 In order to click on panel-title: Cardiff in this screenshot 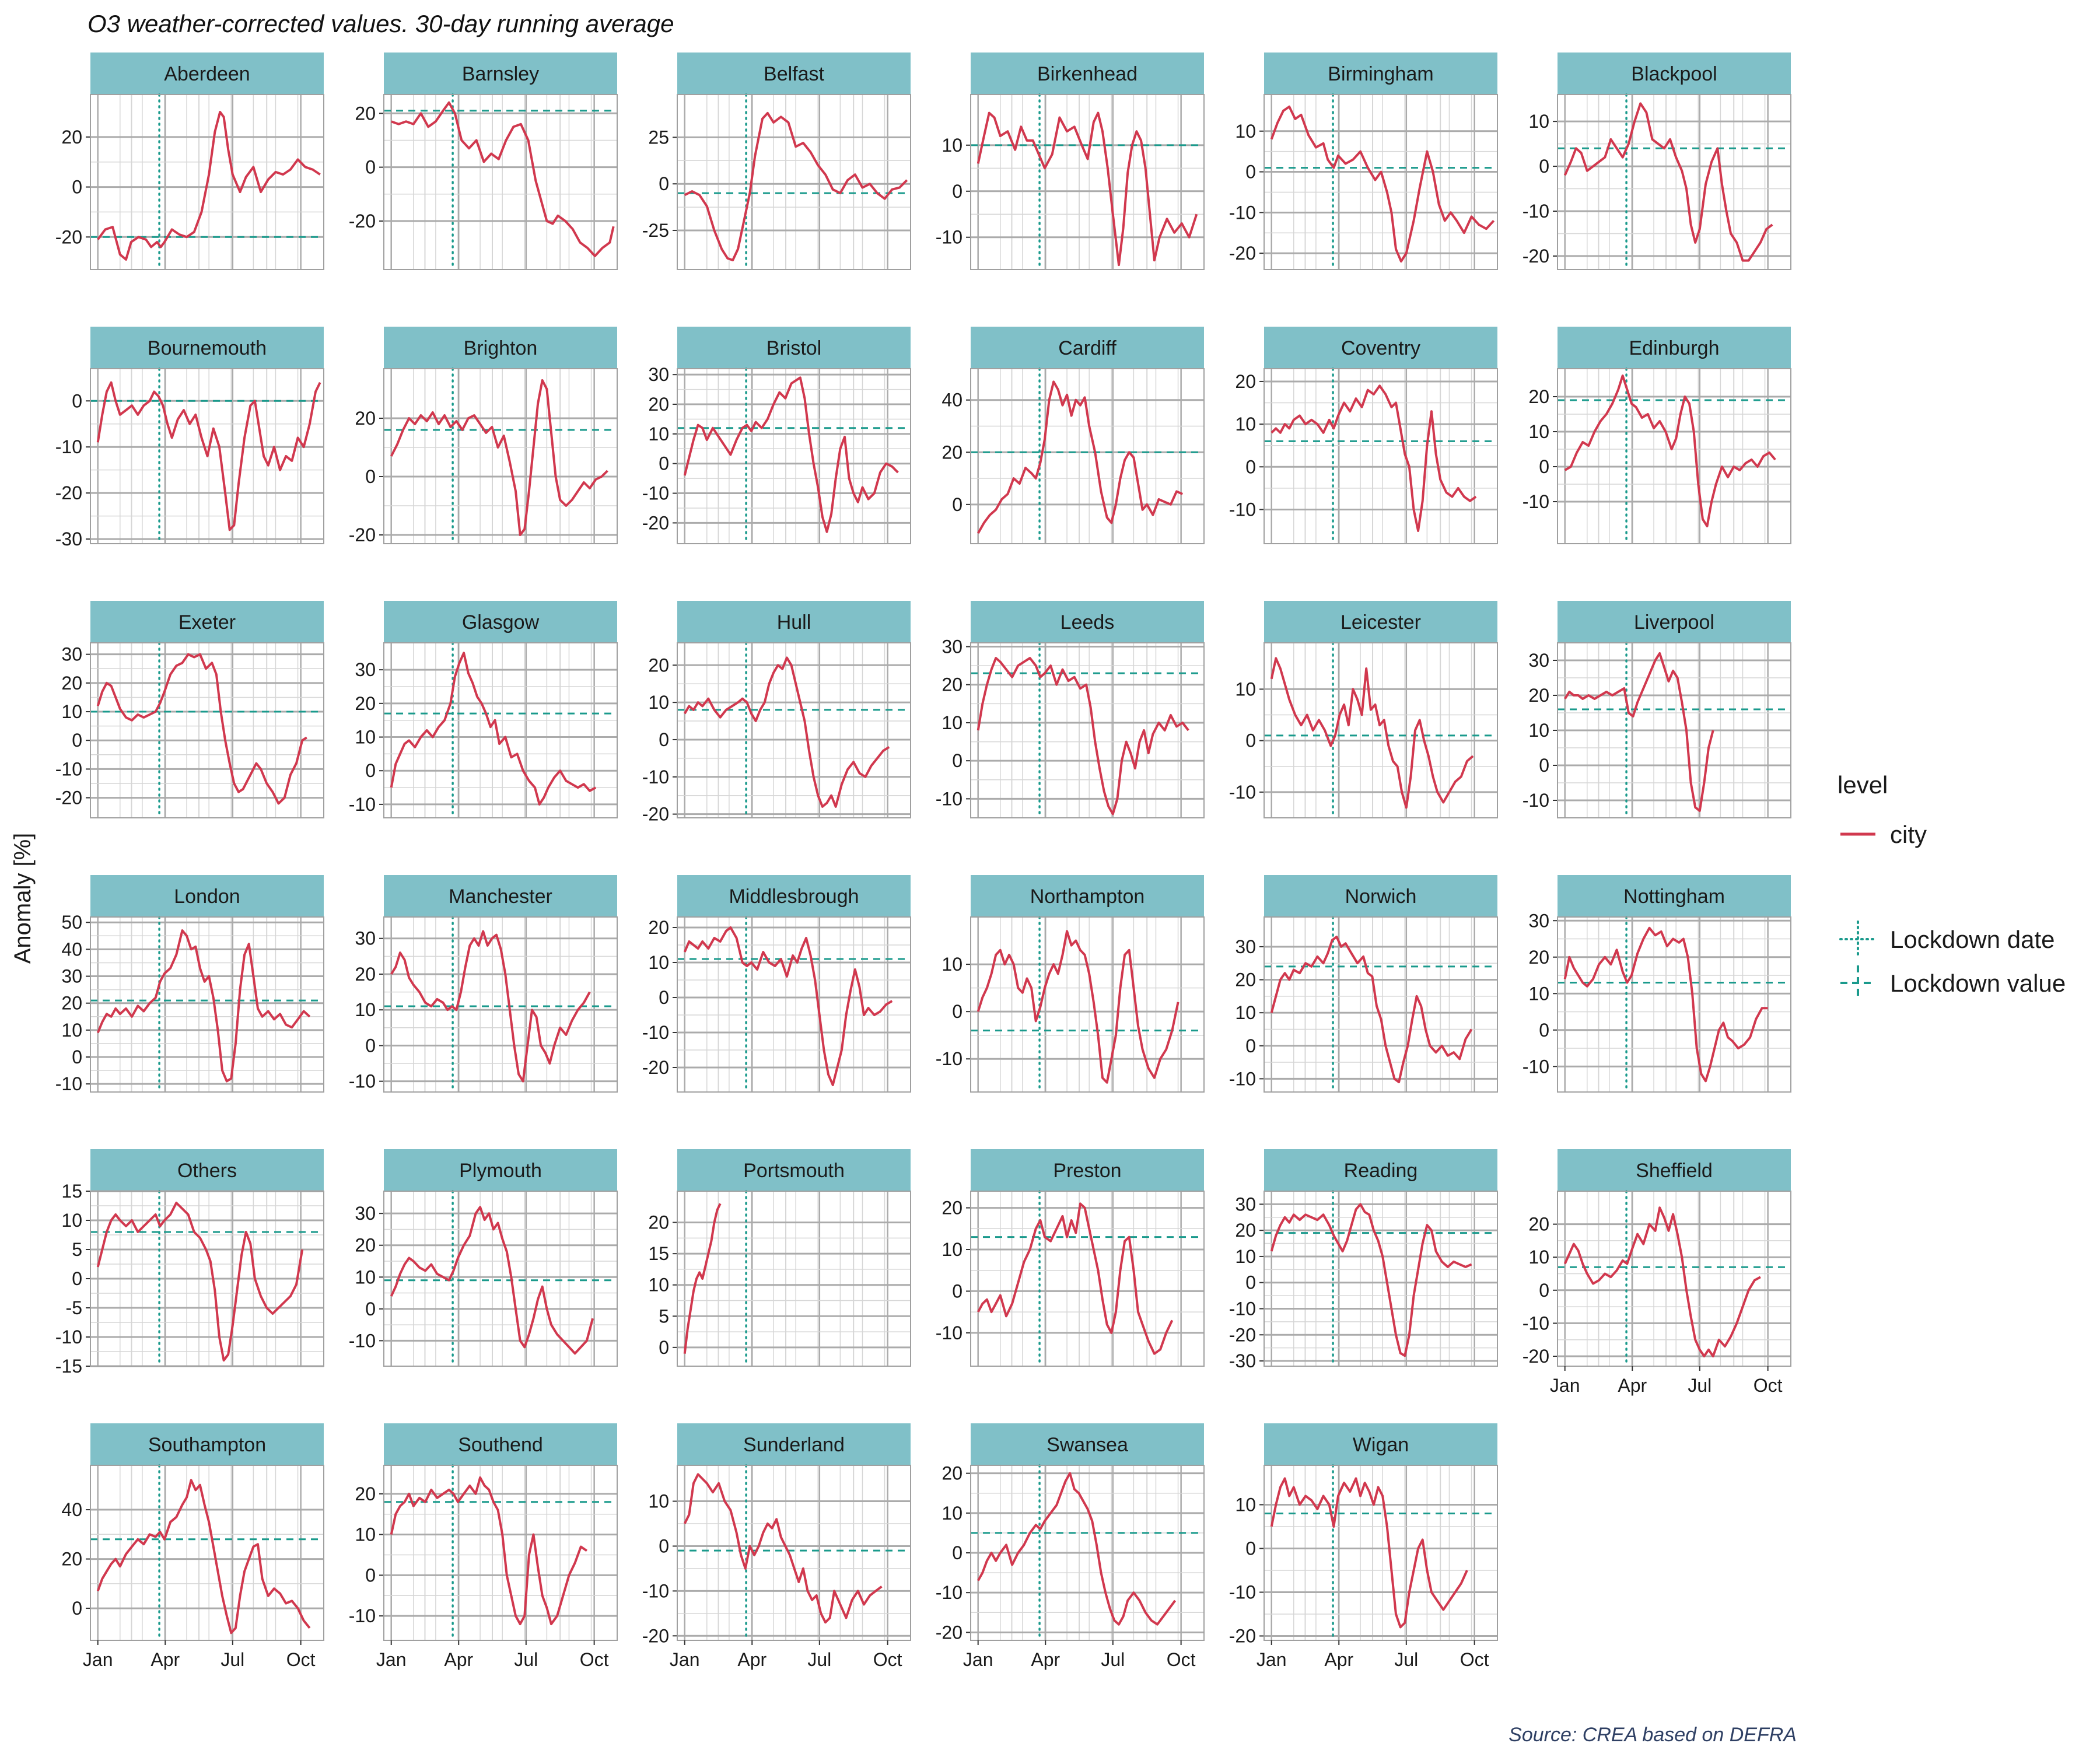, I will do `click(1087, 348)`.